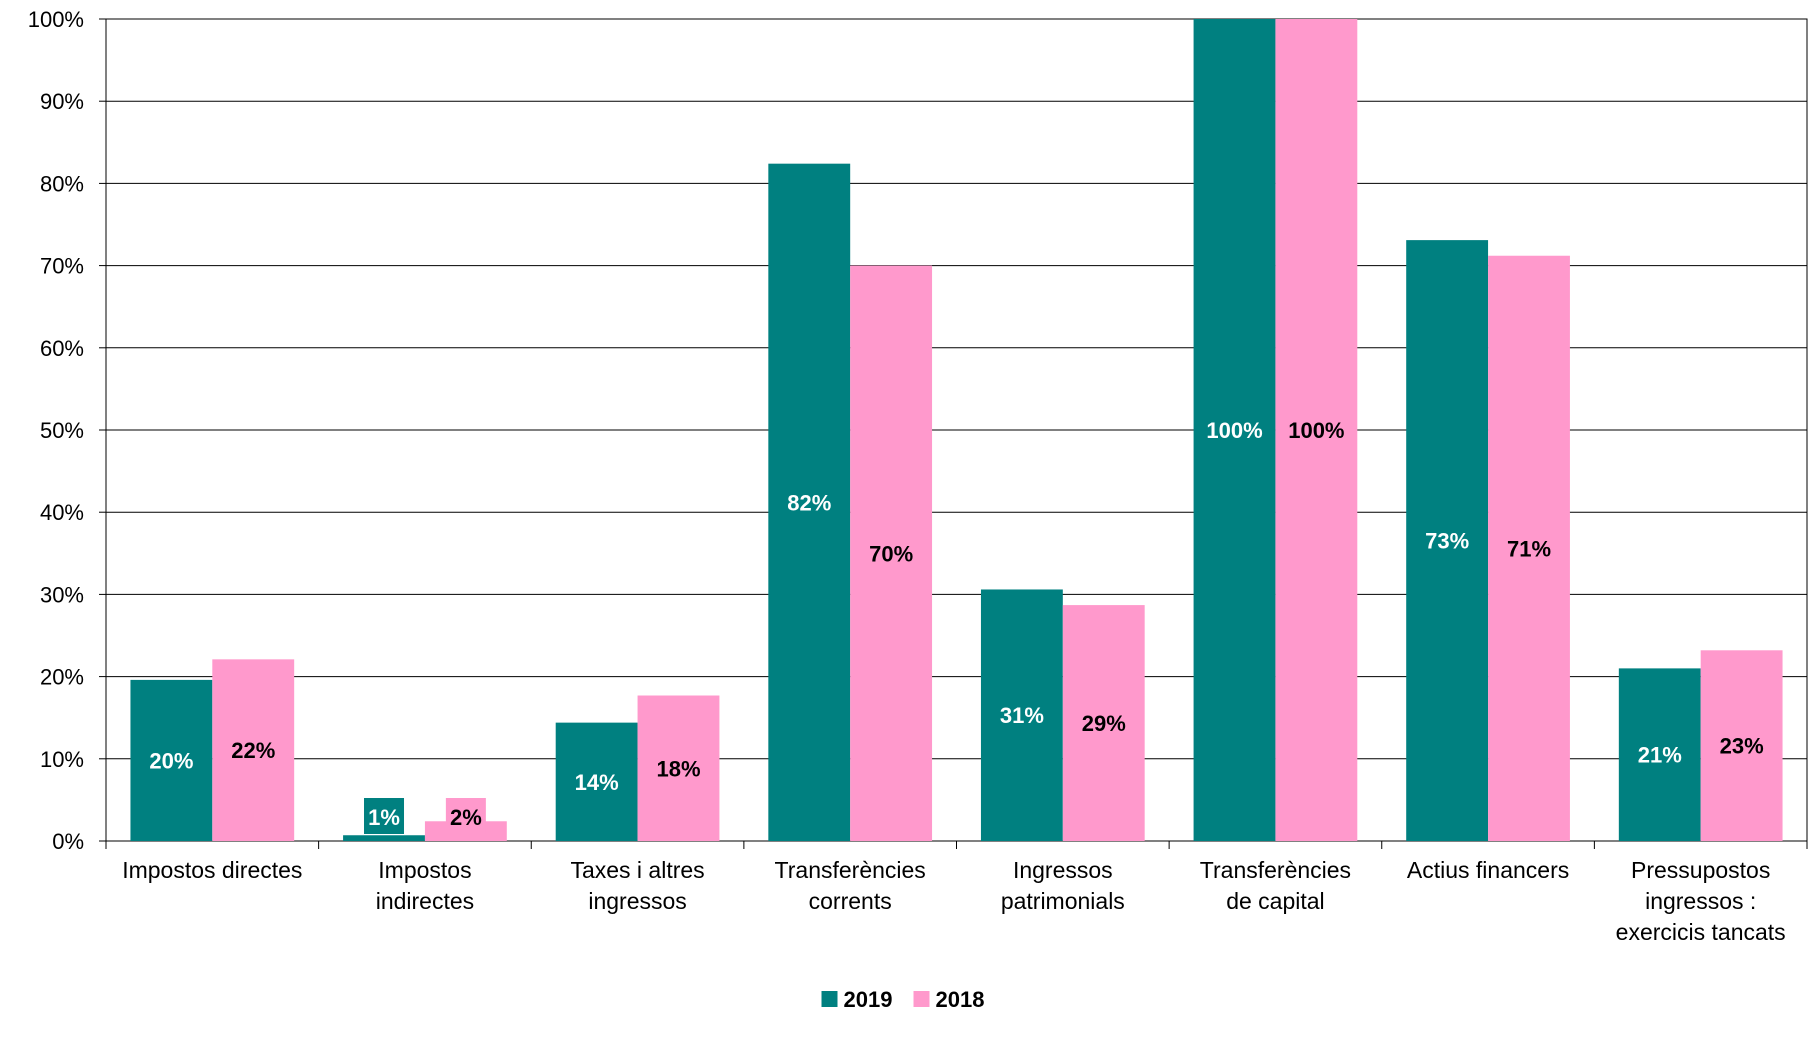 The image size is (1813, 1040). Describe the element at coordinates (425, 901) in the screenshot. I see `category-label: indirectes` at that location.